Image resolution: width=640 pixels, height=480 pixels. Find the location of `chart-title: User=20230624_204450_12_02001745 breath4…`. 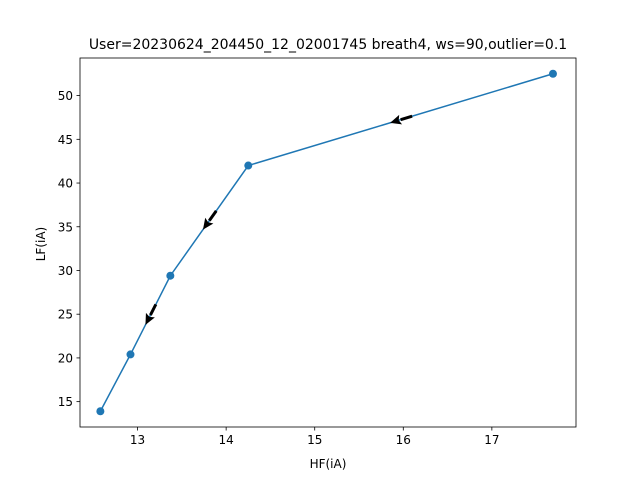

chart-title: User=20230624_204450_12_02001745 breath4… is located at coordinates (328, 45).